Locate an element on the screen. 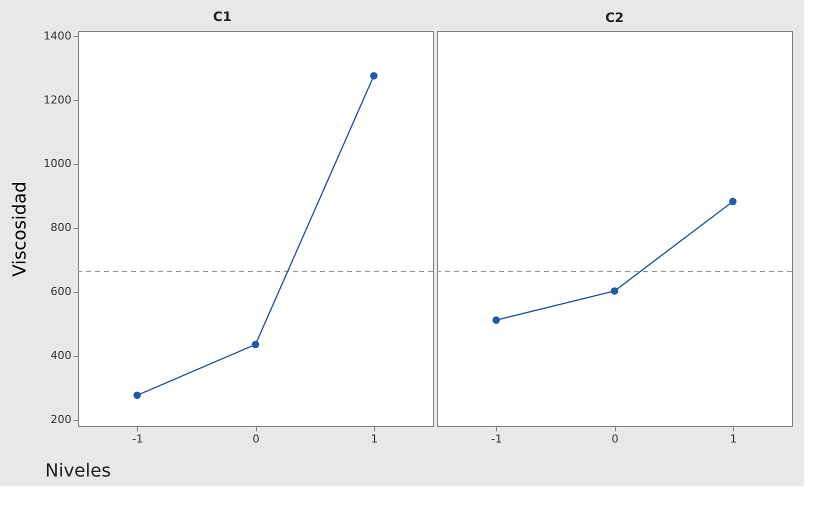 This screenshot has height=527, width=820. y-axis-title: Viscosidad is located at coordinates (20, 229).